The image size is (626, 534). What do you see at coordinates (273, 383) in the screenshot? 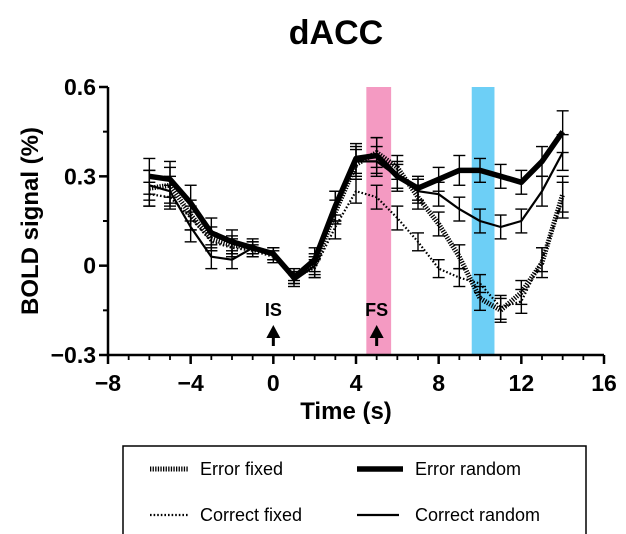
I see `x-tick-label: 0` at bounding box center [273, 383].